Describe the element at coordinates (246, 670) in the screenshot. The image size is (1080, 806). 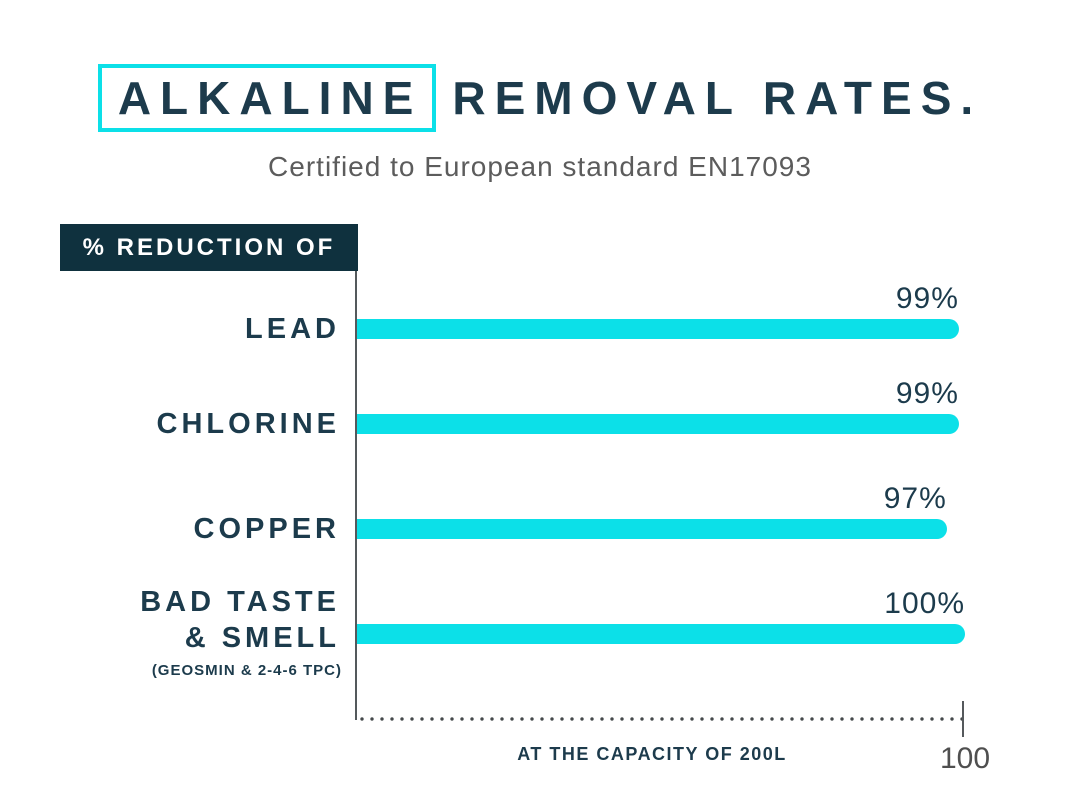
I see `category-note-geosmin: (GEOSMIN & 2-4-6 TPC)` at that location.